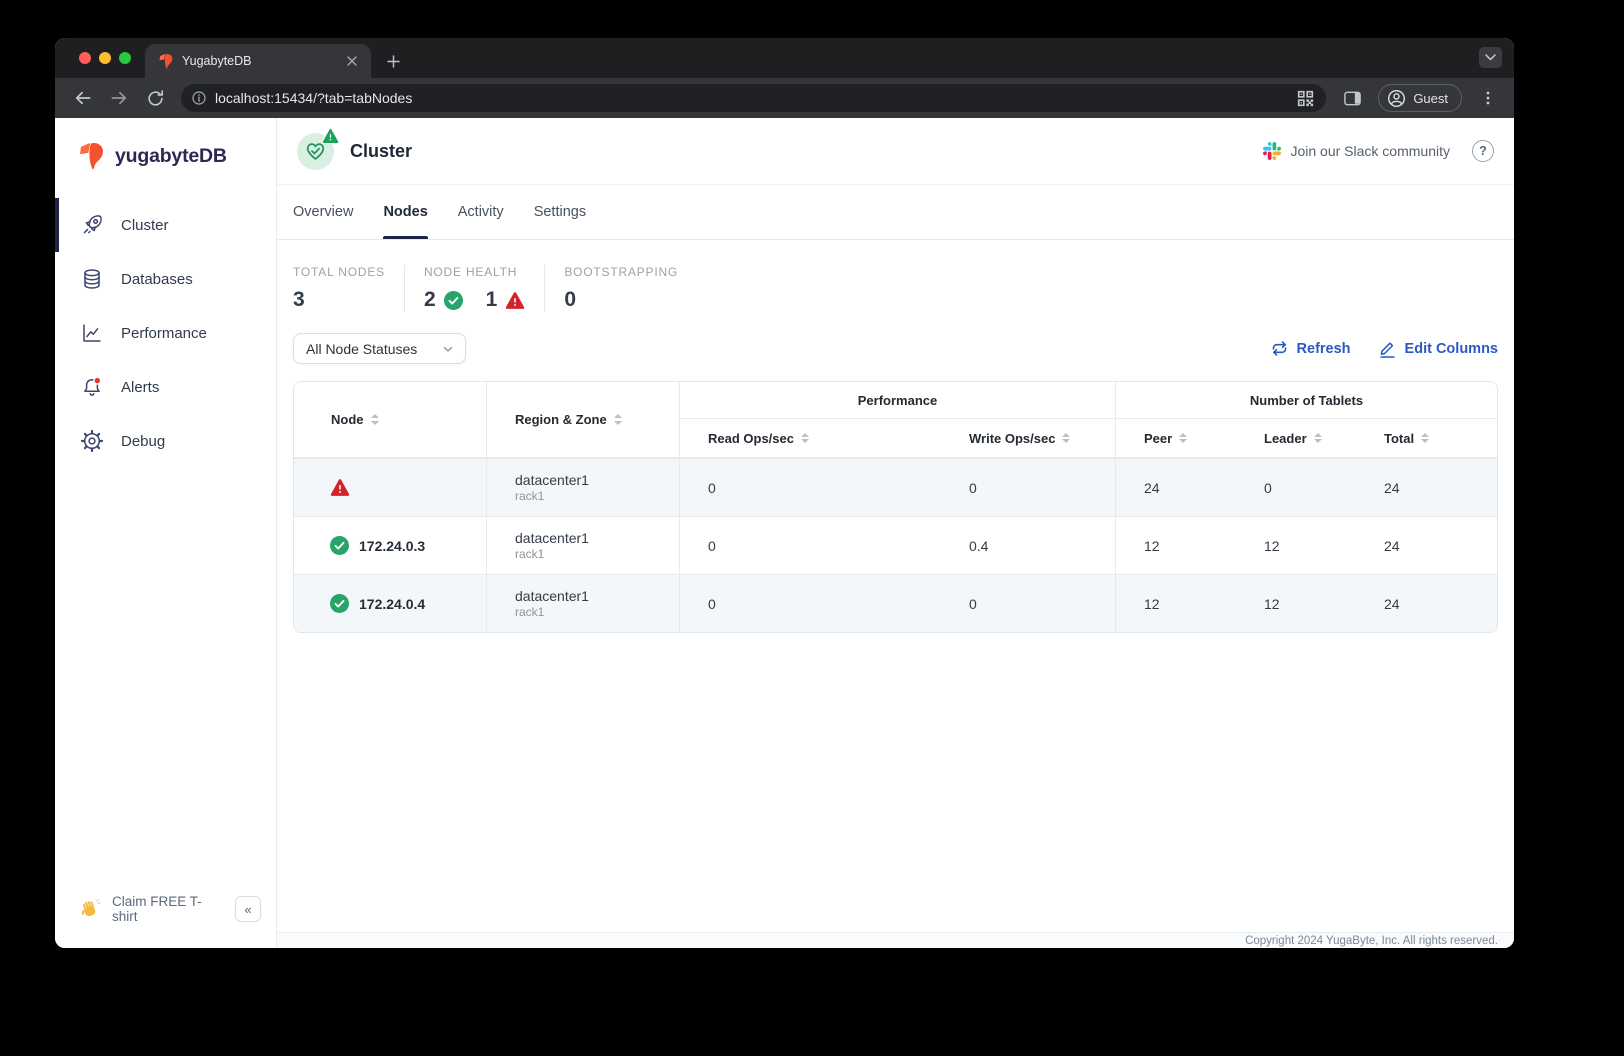 The width and height of the screenshot is (1624, 1056). I want to click on claim-tshirt-link: Claim FREE T-shirt «, so click(165, 921).